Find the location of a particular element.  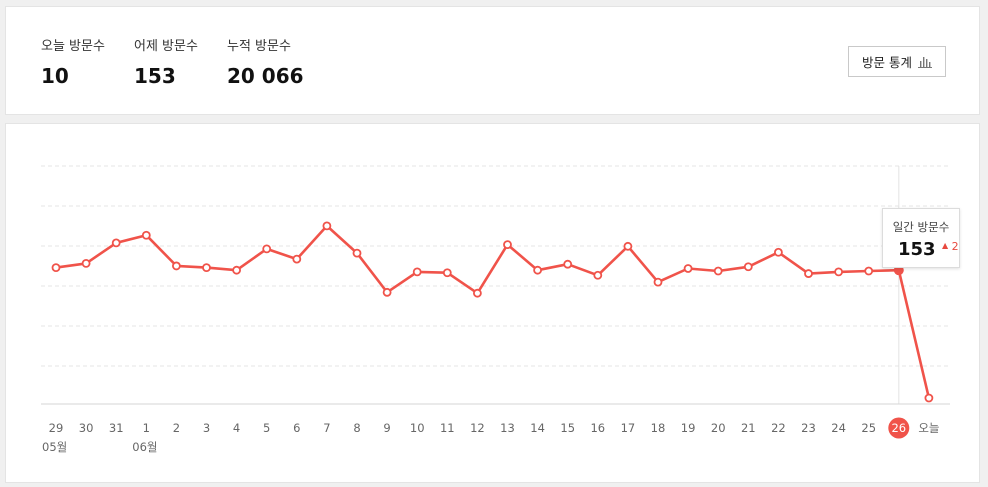

x-tick-label: 16 is located at coordinates (597, 428).